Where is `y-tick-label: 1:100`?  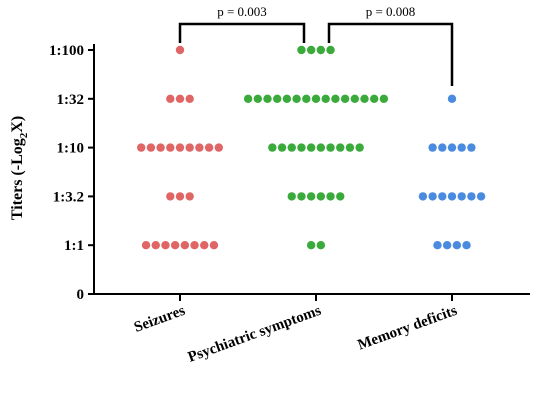 y-tick-label: 1:100 is located at coordinates (66, 51).